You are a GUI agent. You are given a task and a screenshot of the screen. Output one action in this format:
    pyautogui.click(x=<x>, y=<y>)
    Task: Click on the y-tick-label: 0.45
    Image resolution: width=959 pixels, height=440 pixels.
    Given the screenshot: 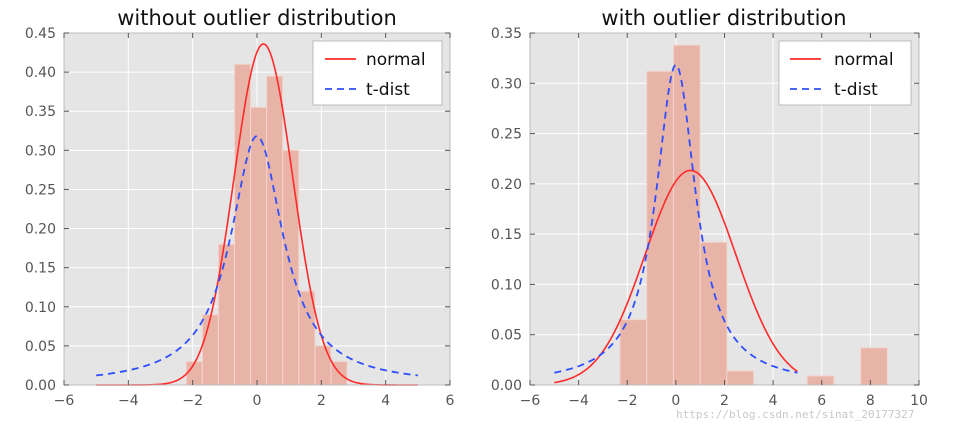 What is the action you would take?
    pyautogui.click(x=40, y=34)
    